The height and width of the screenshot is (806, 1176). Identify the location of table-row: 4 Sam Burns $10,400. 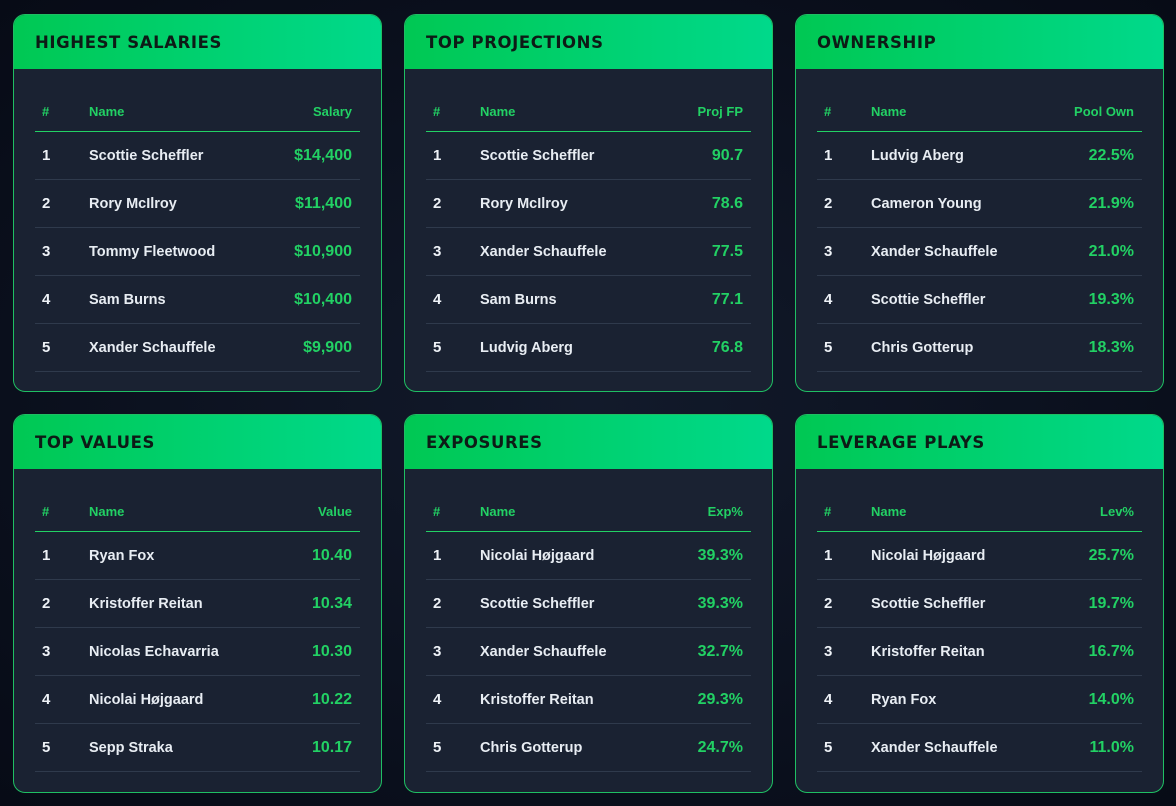
(197, 299).